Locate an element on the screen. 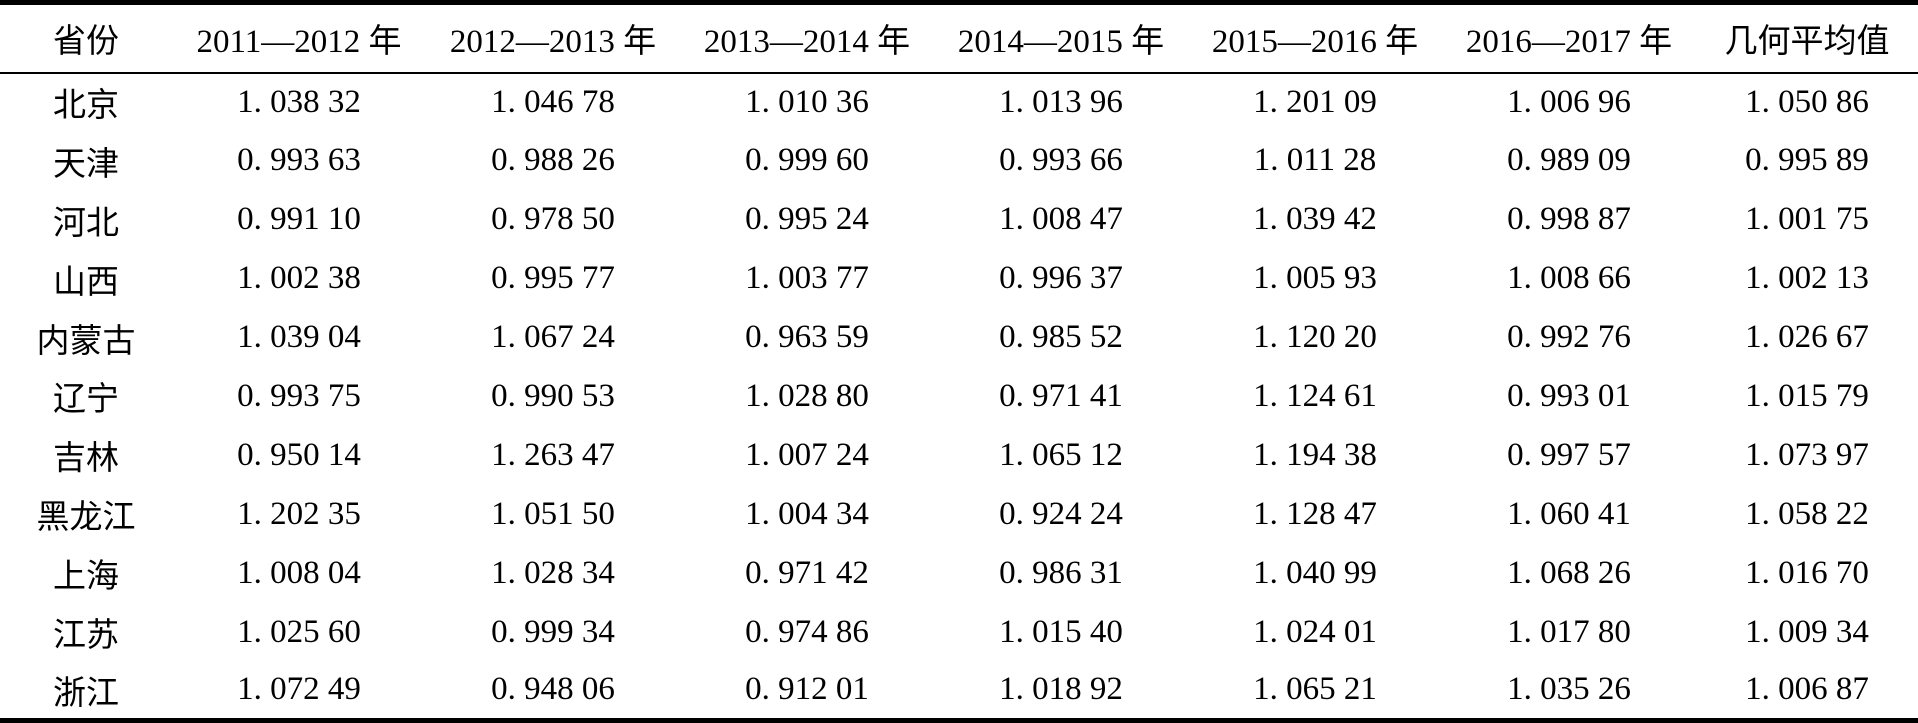 Image resolution: width=1918 pixels, height=723 pixels. province-cell: 浙江 is located at coordinates (86, 693).